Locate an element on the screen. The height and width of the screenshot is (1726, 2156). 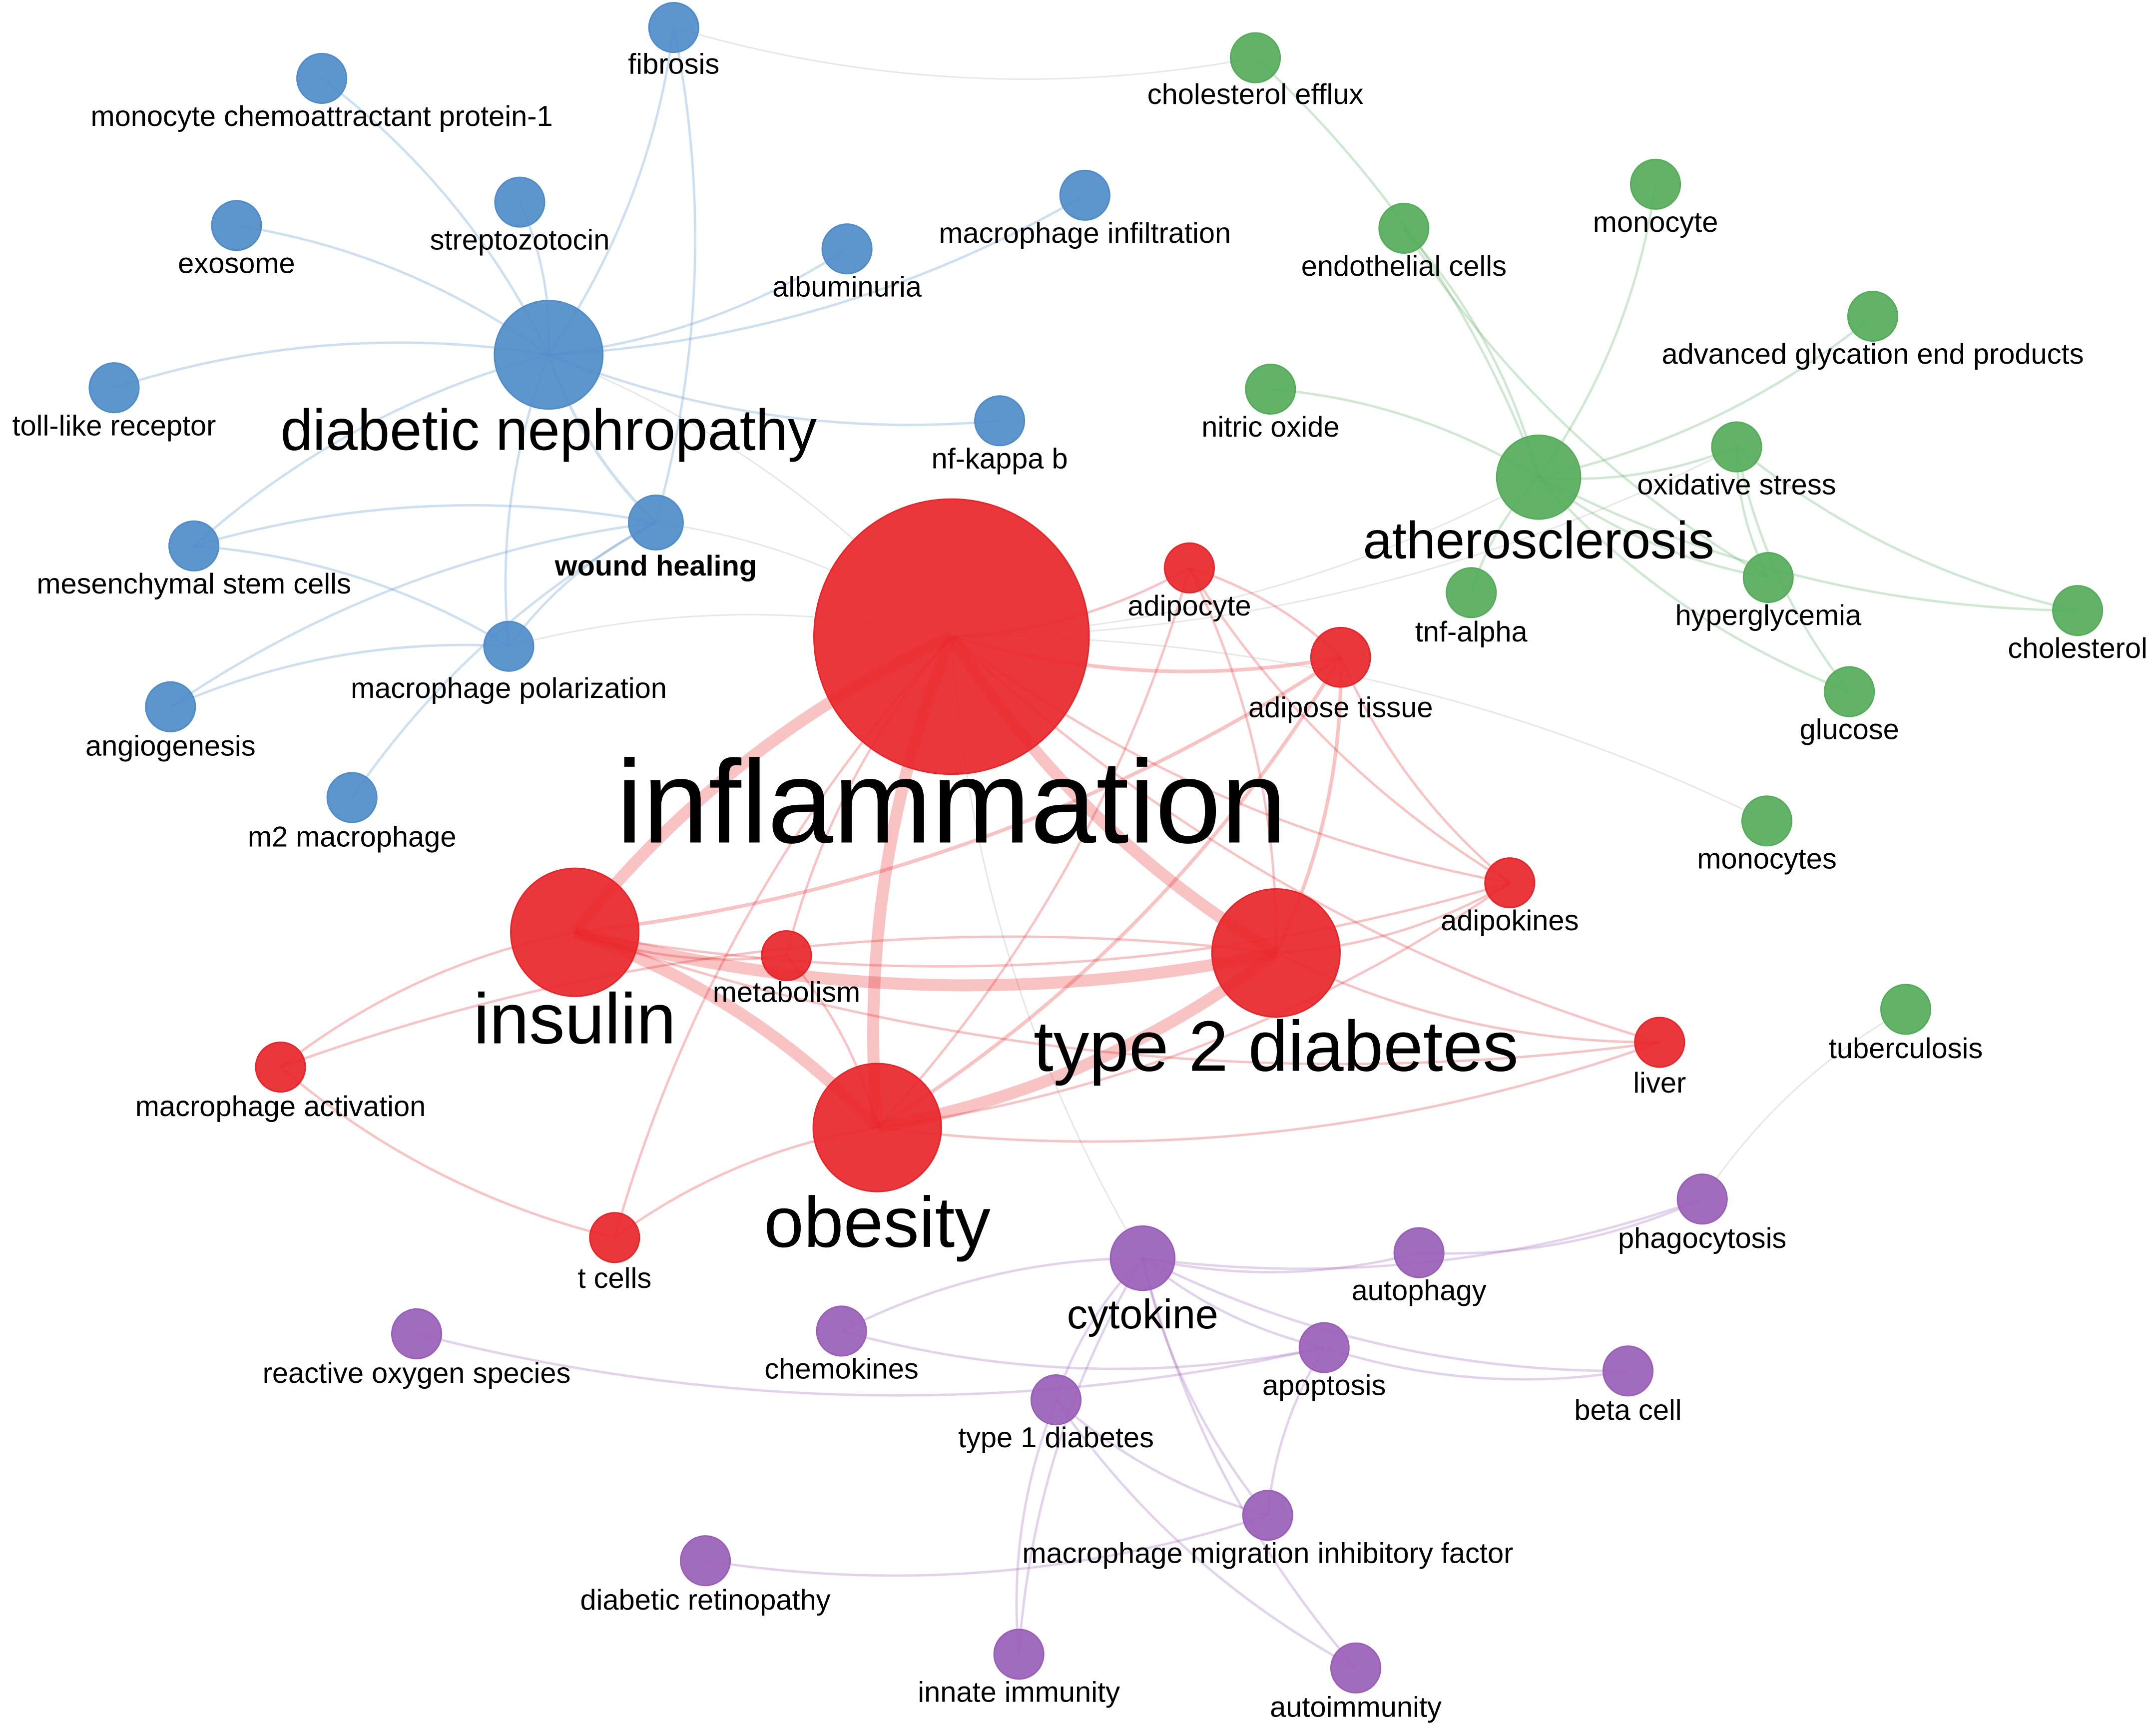
edge-tb-phago is located at coordinates (1804, 1104).